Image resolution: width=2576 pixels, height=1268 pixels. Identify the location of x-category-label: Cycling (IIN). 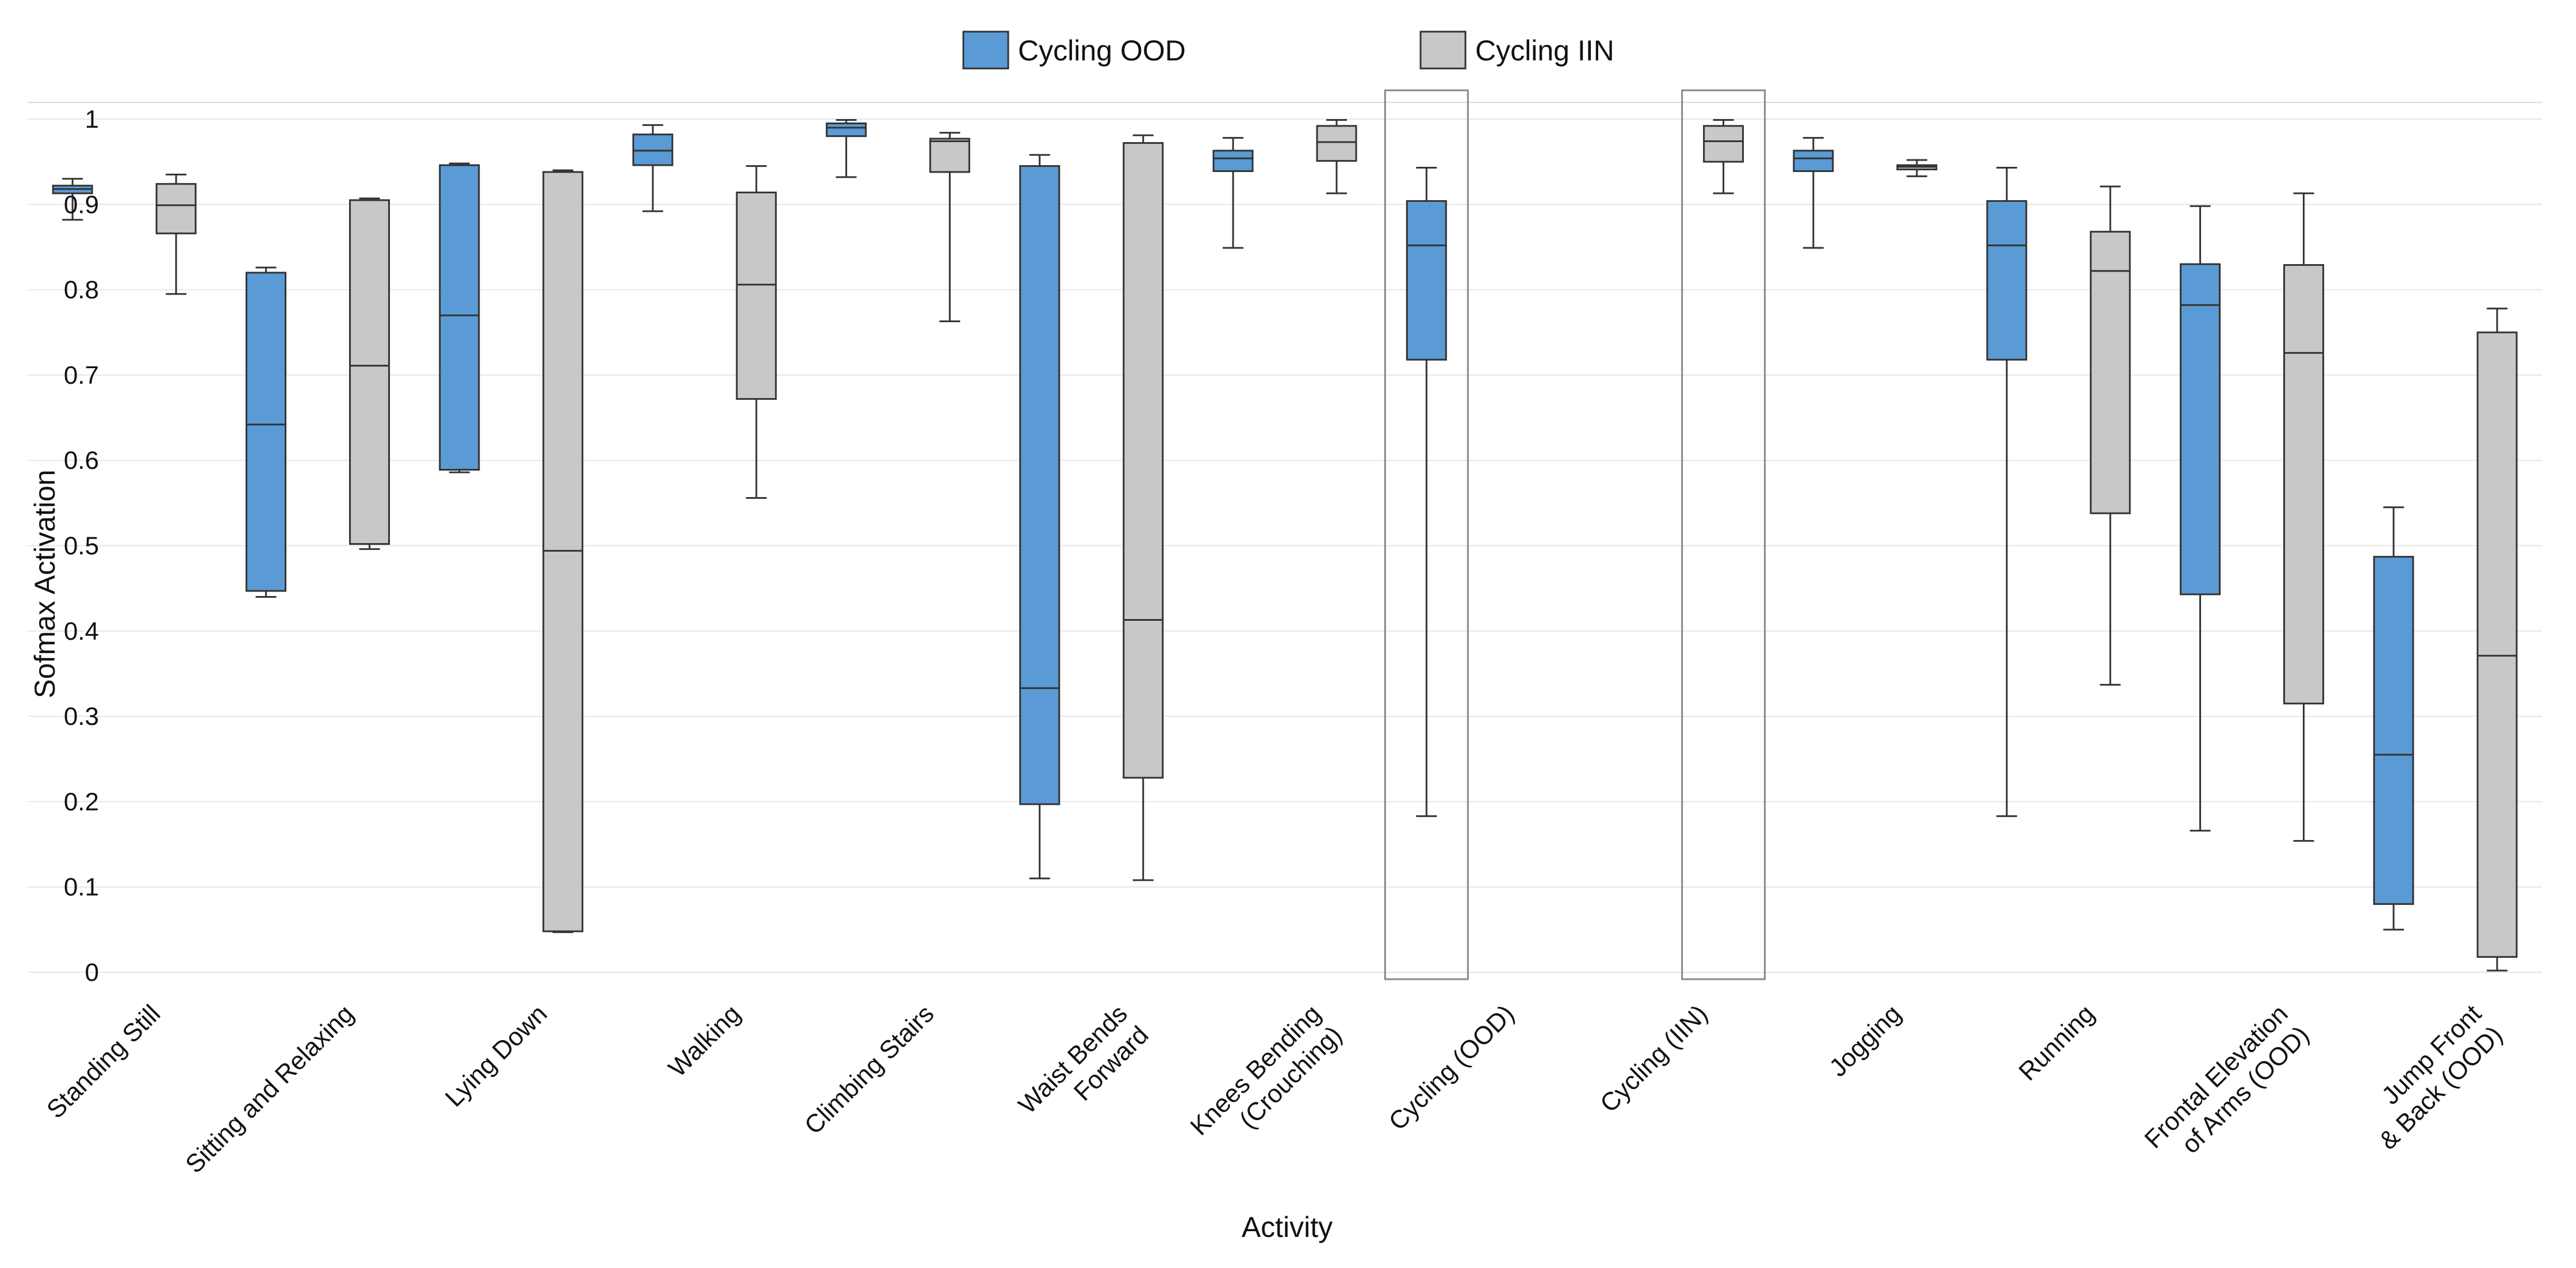
(1654, 1058).